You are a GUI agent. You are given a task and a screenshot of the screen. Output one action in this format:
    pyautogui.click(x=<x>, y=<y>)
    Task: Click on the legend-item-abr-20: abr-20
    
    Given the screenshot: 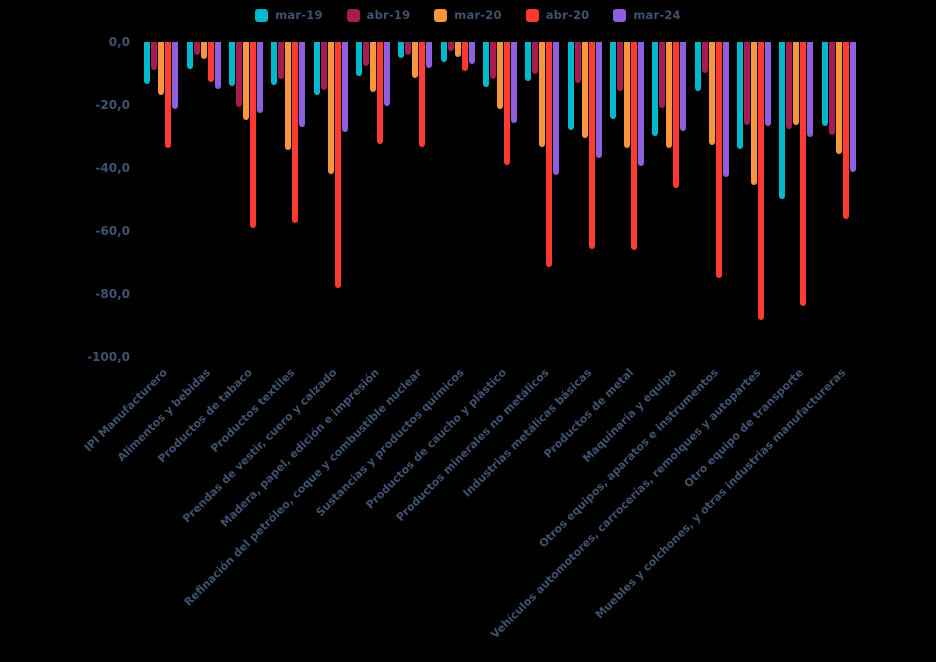 What is the action you would take?
    pyautogui.click(x=557, y=15)
    